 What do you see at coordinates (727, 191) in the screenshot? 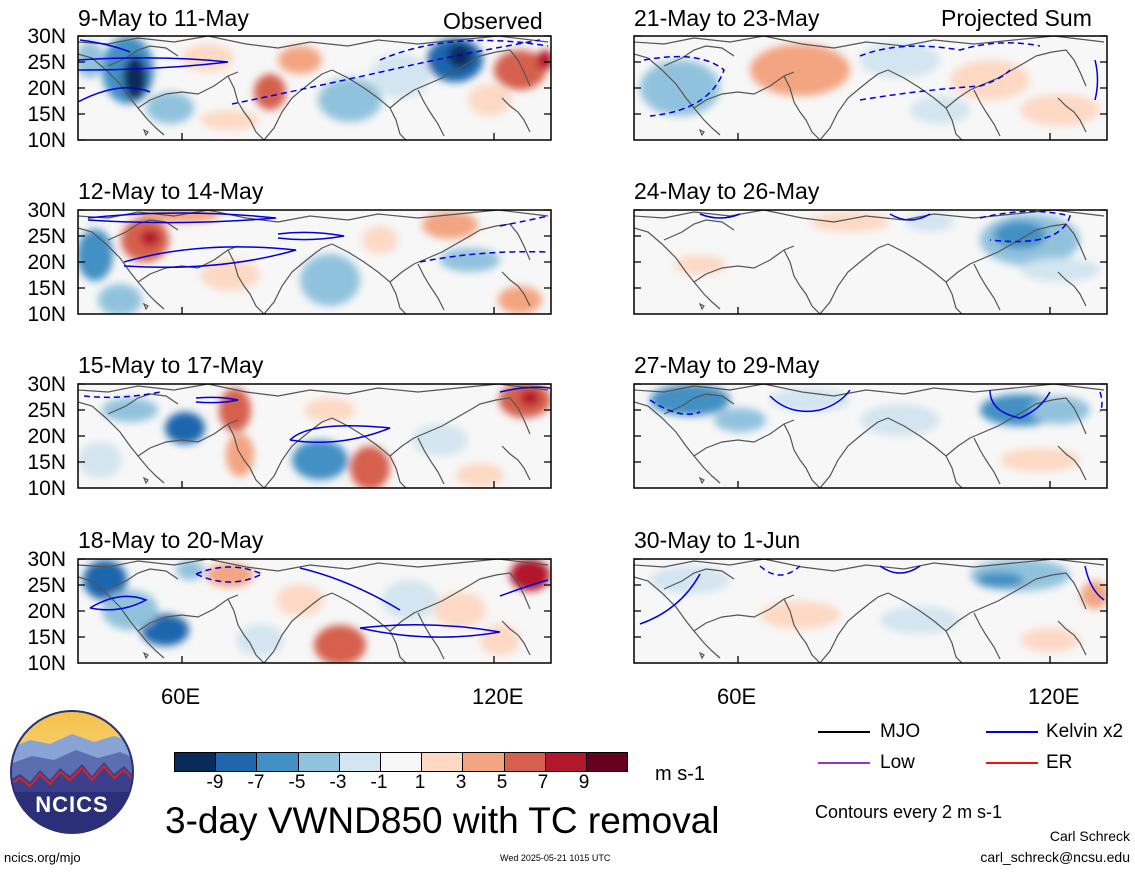
I see `panel-title: 24-May to 26-May` at bounding box center [727, 191].